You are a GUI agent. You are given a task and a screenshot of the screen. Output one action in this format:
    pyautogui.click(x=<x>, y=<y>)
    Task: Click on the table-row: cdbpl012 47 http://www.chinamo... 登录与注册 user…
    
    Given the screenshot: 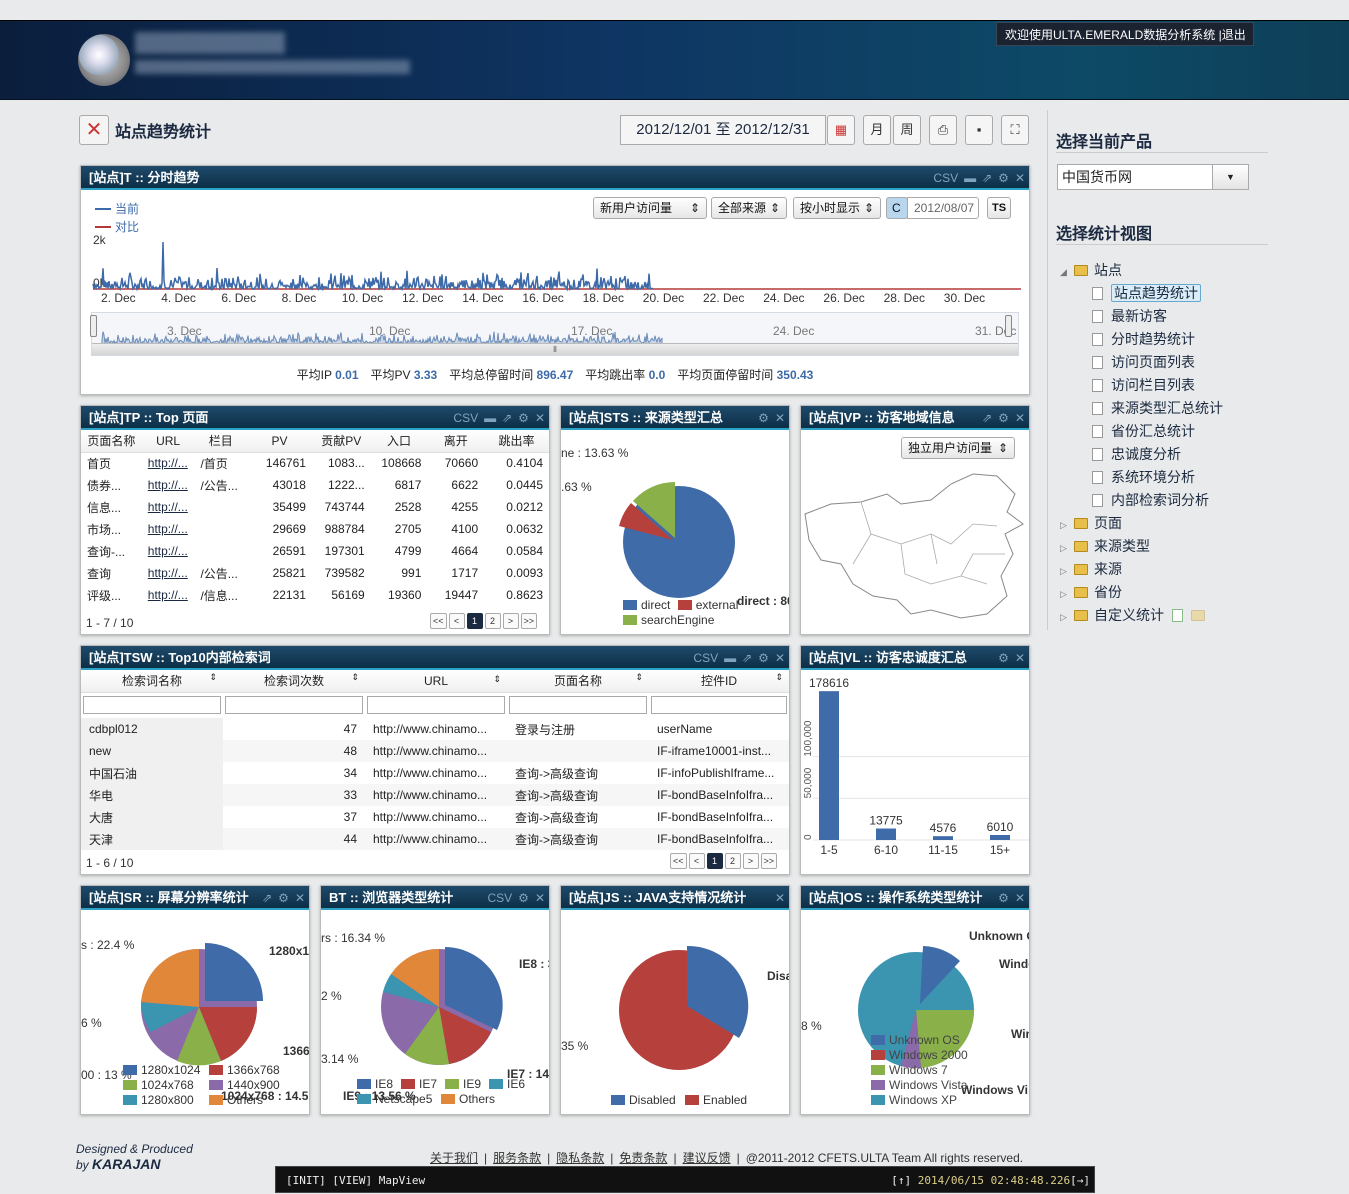 What is the action you would take?
    pyautogui.click(x=435, y=729)
    